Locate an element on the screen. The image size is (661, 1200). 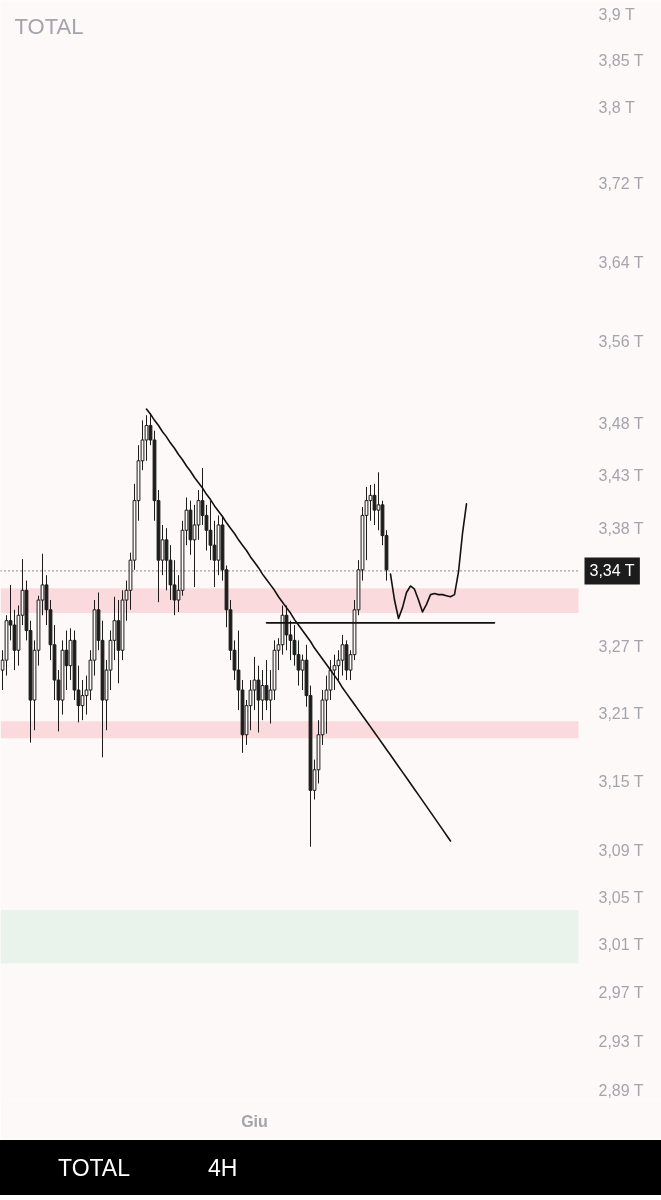
y-tick-label: 3,05 T is located at coordinates (621, 897).